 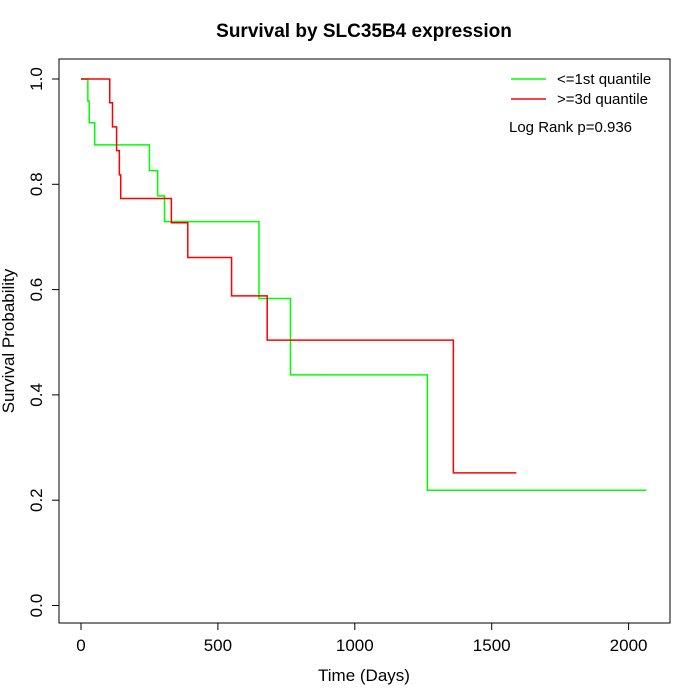 I want to click on y-tick-label: 0.6, so click(x=36, y=290).